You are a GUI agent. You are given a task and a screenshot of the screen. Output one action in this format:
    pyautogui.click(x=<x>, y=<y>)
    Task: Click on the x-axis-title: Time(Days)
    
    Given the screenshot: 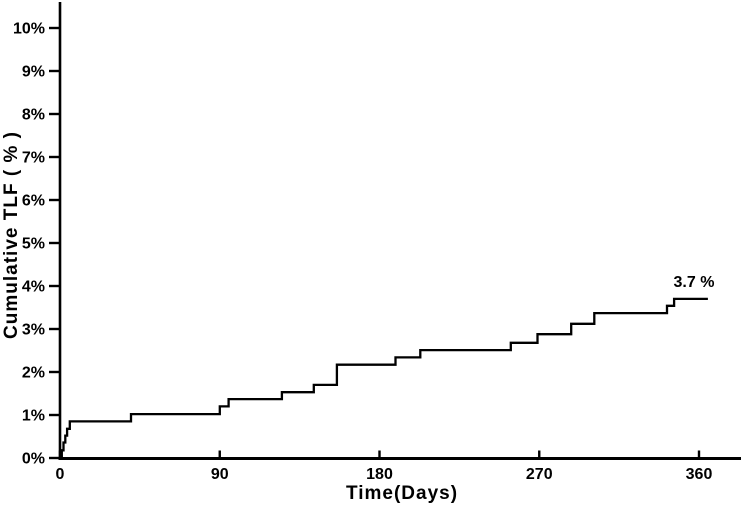 What is the action you would take?
    pyautogui.click(x=402, y=493)
    